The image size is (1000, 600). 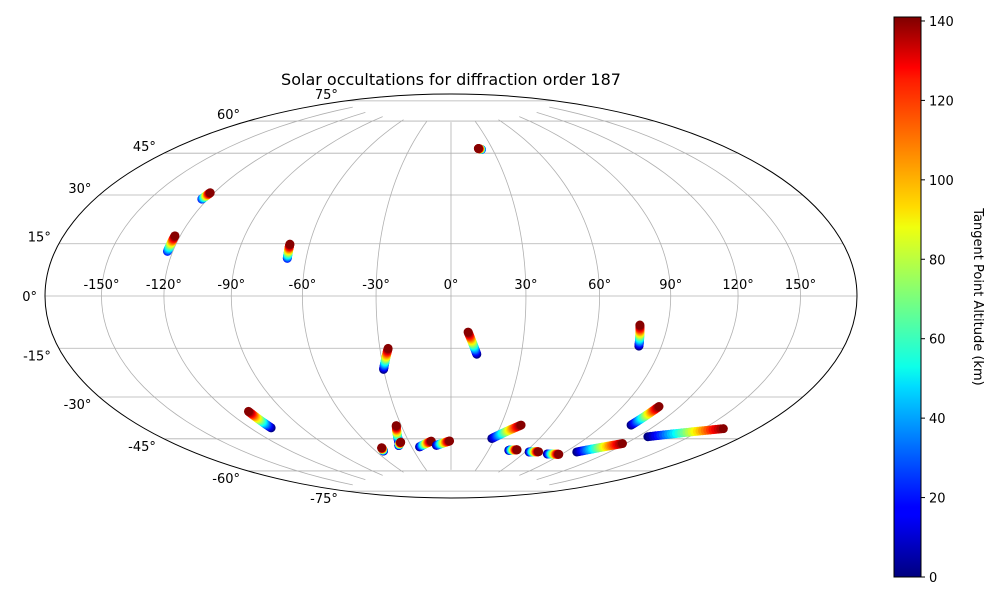 I want to click on longitude-tick-label: 90°, so click(x=670, y=285).